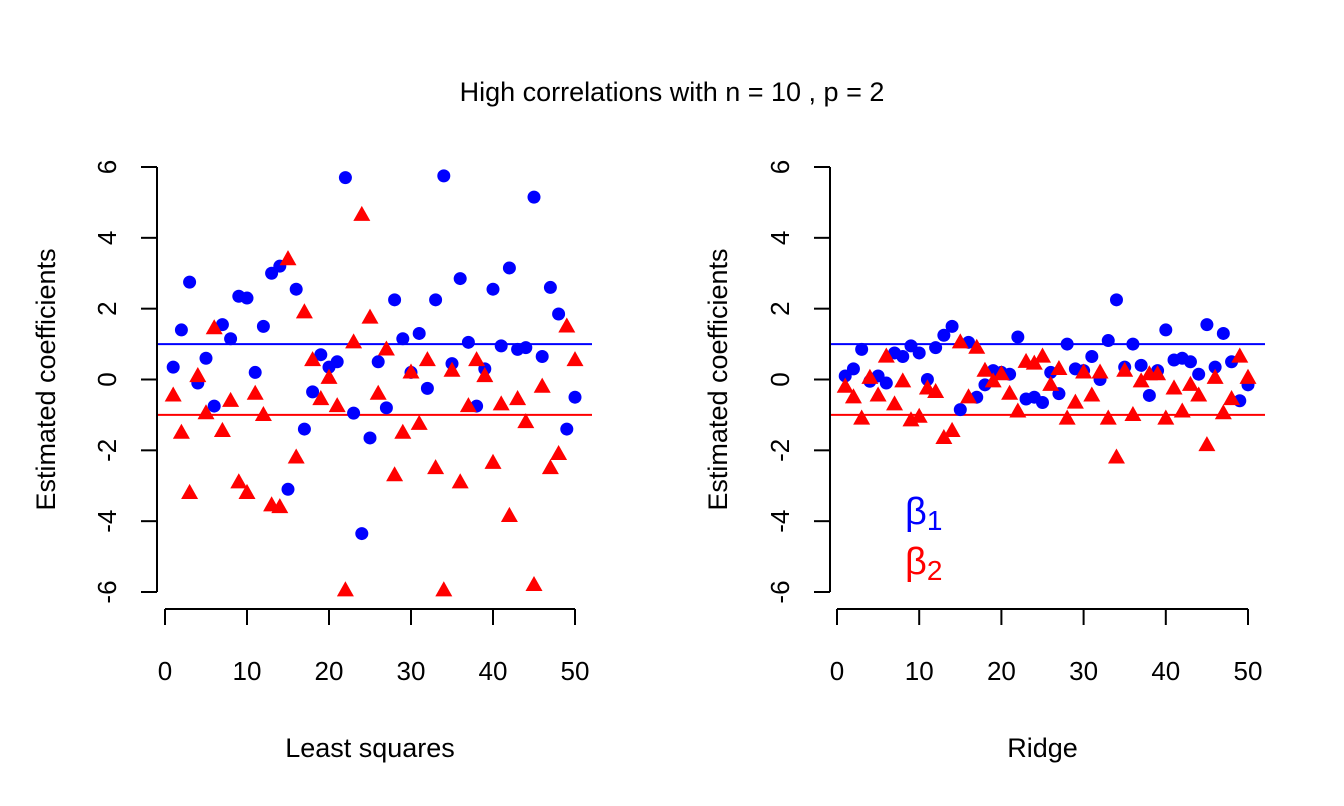 The width and height of the screenshot is (1344, 806). What do you see at coordinates (575, 671) in the screenshot?
I see `x-tick-label: 50` at bounding box center [575, 671].